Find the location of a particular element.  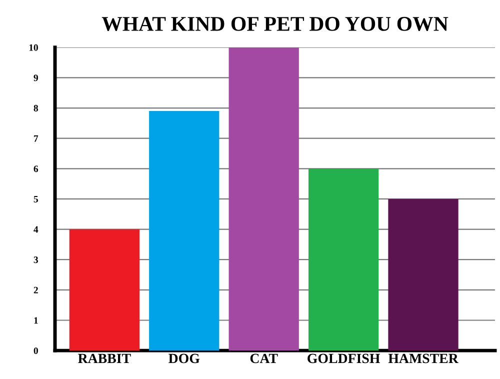

y-tick-label: 4 is located at coordinates (36, 229).